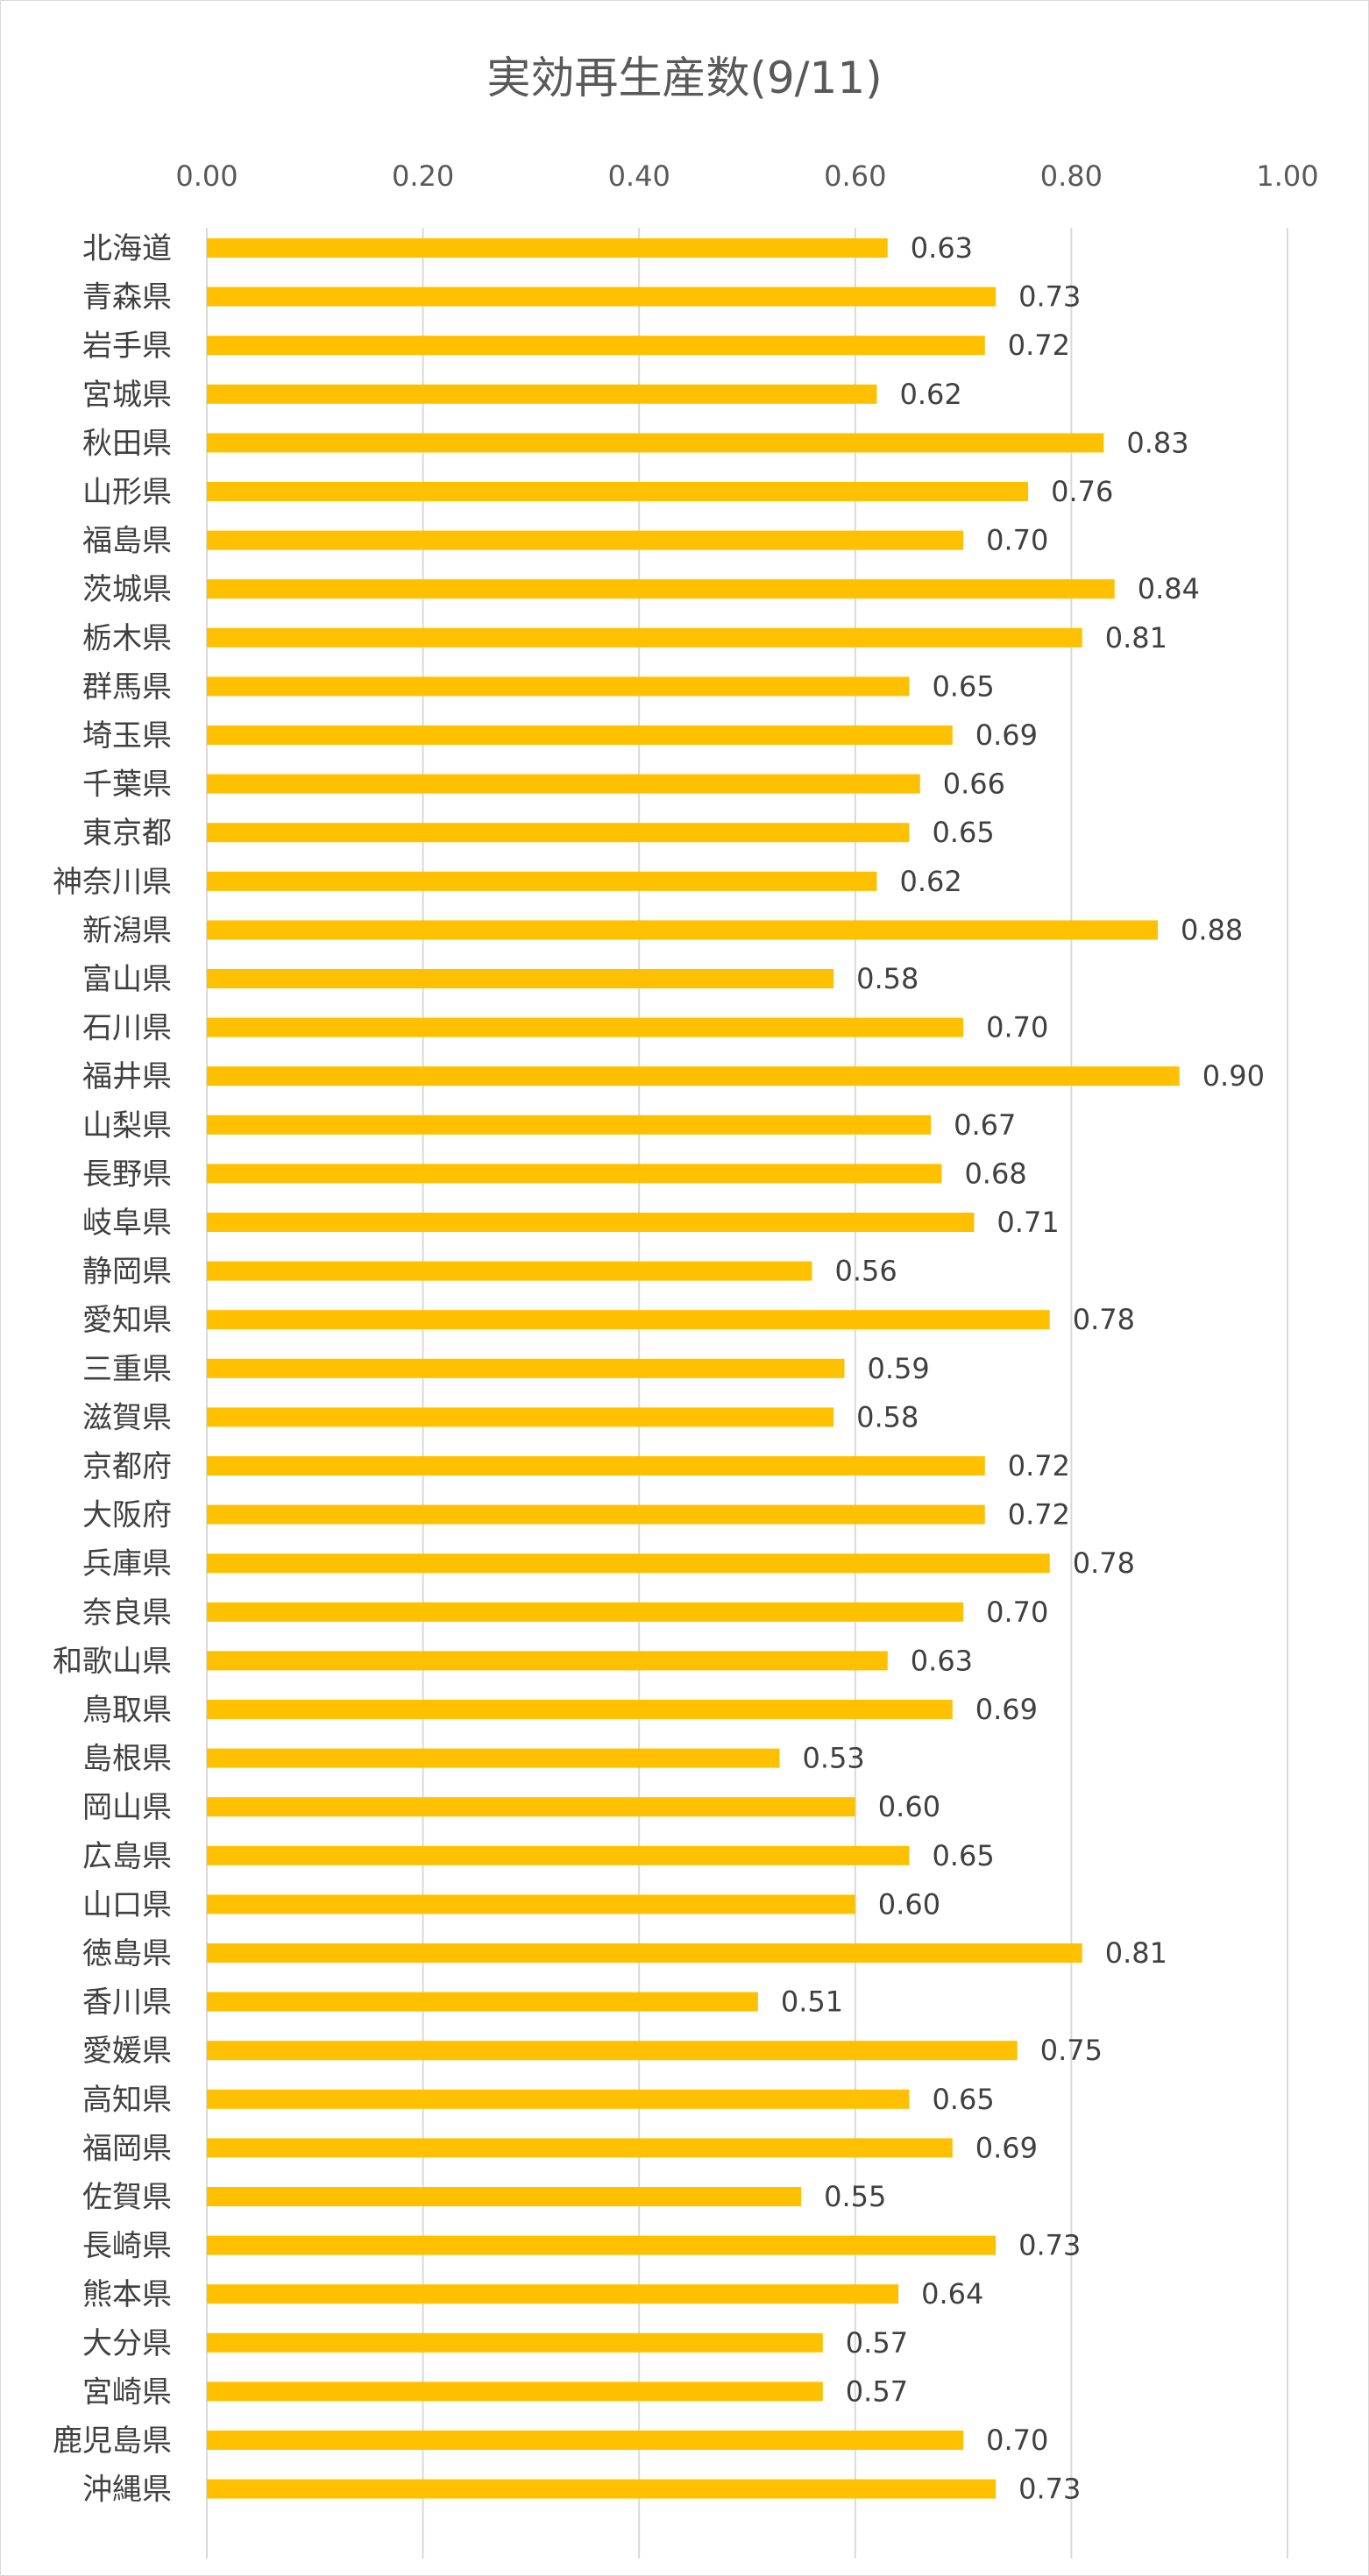 The width and height of the screenshot is (1369, 2576). Describe the element at coordinates (127, 1807) in the screenshot. I see `category-label: 岡山県` at that location.